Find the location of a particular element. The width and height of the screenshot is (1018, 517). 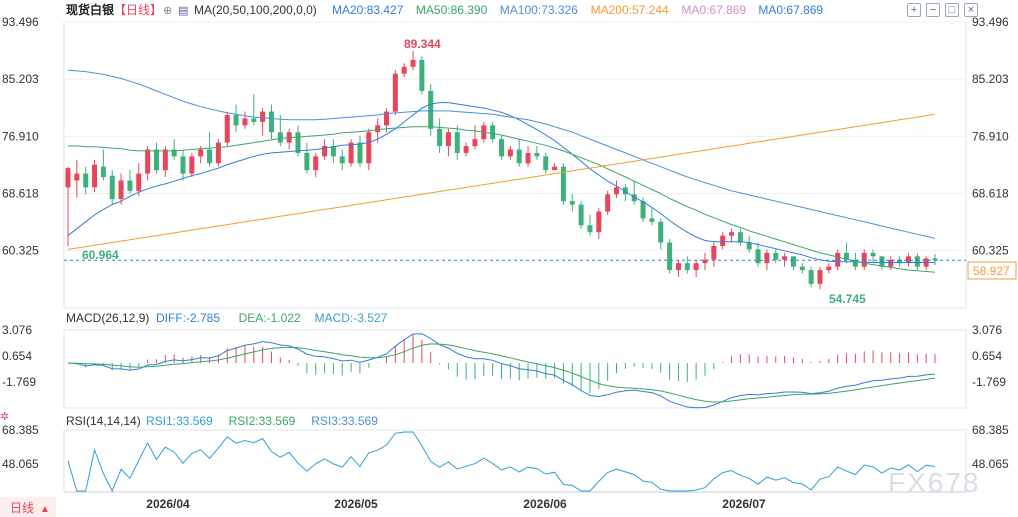

fullscreen-button: □ is located at coordinates (952, 10).